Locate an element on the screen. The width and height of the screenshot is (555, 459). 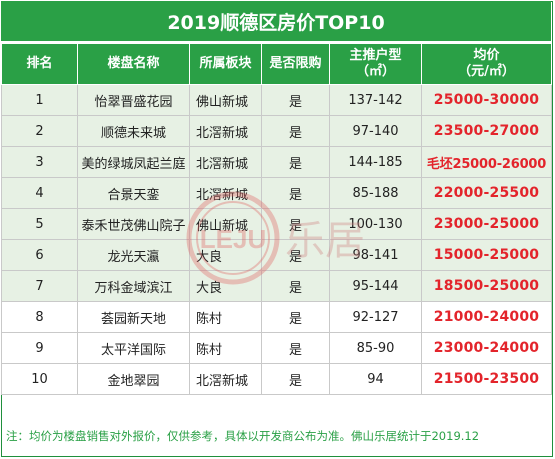
table-row: 2 顺德未来城 北滘新城是 97-140 23500-27000 is located at coordinates (276, 131).